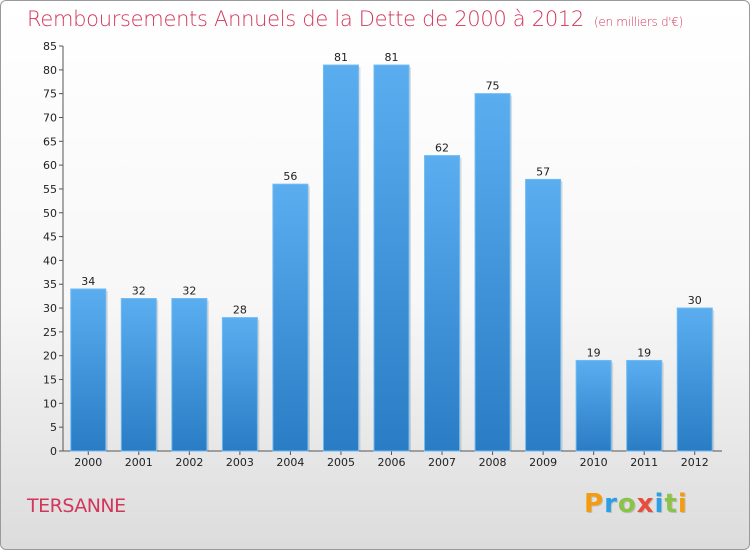  I want to click on y-tick-label: 80, so click(50, 70).